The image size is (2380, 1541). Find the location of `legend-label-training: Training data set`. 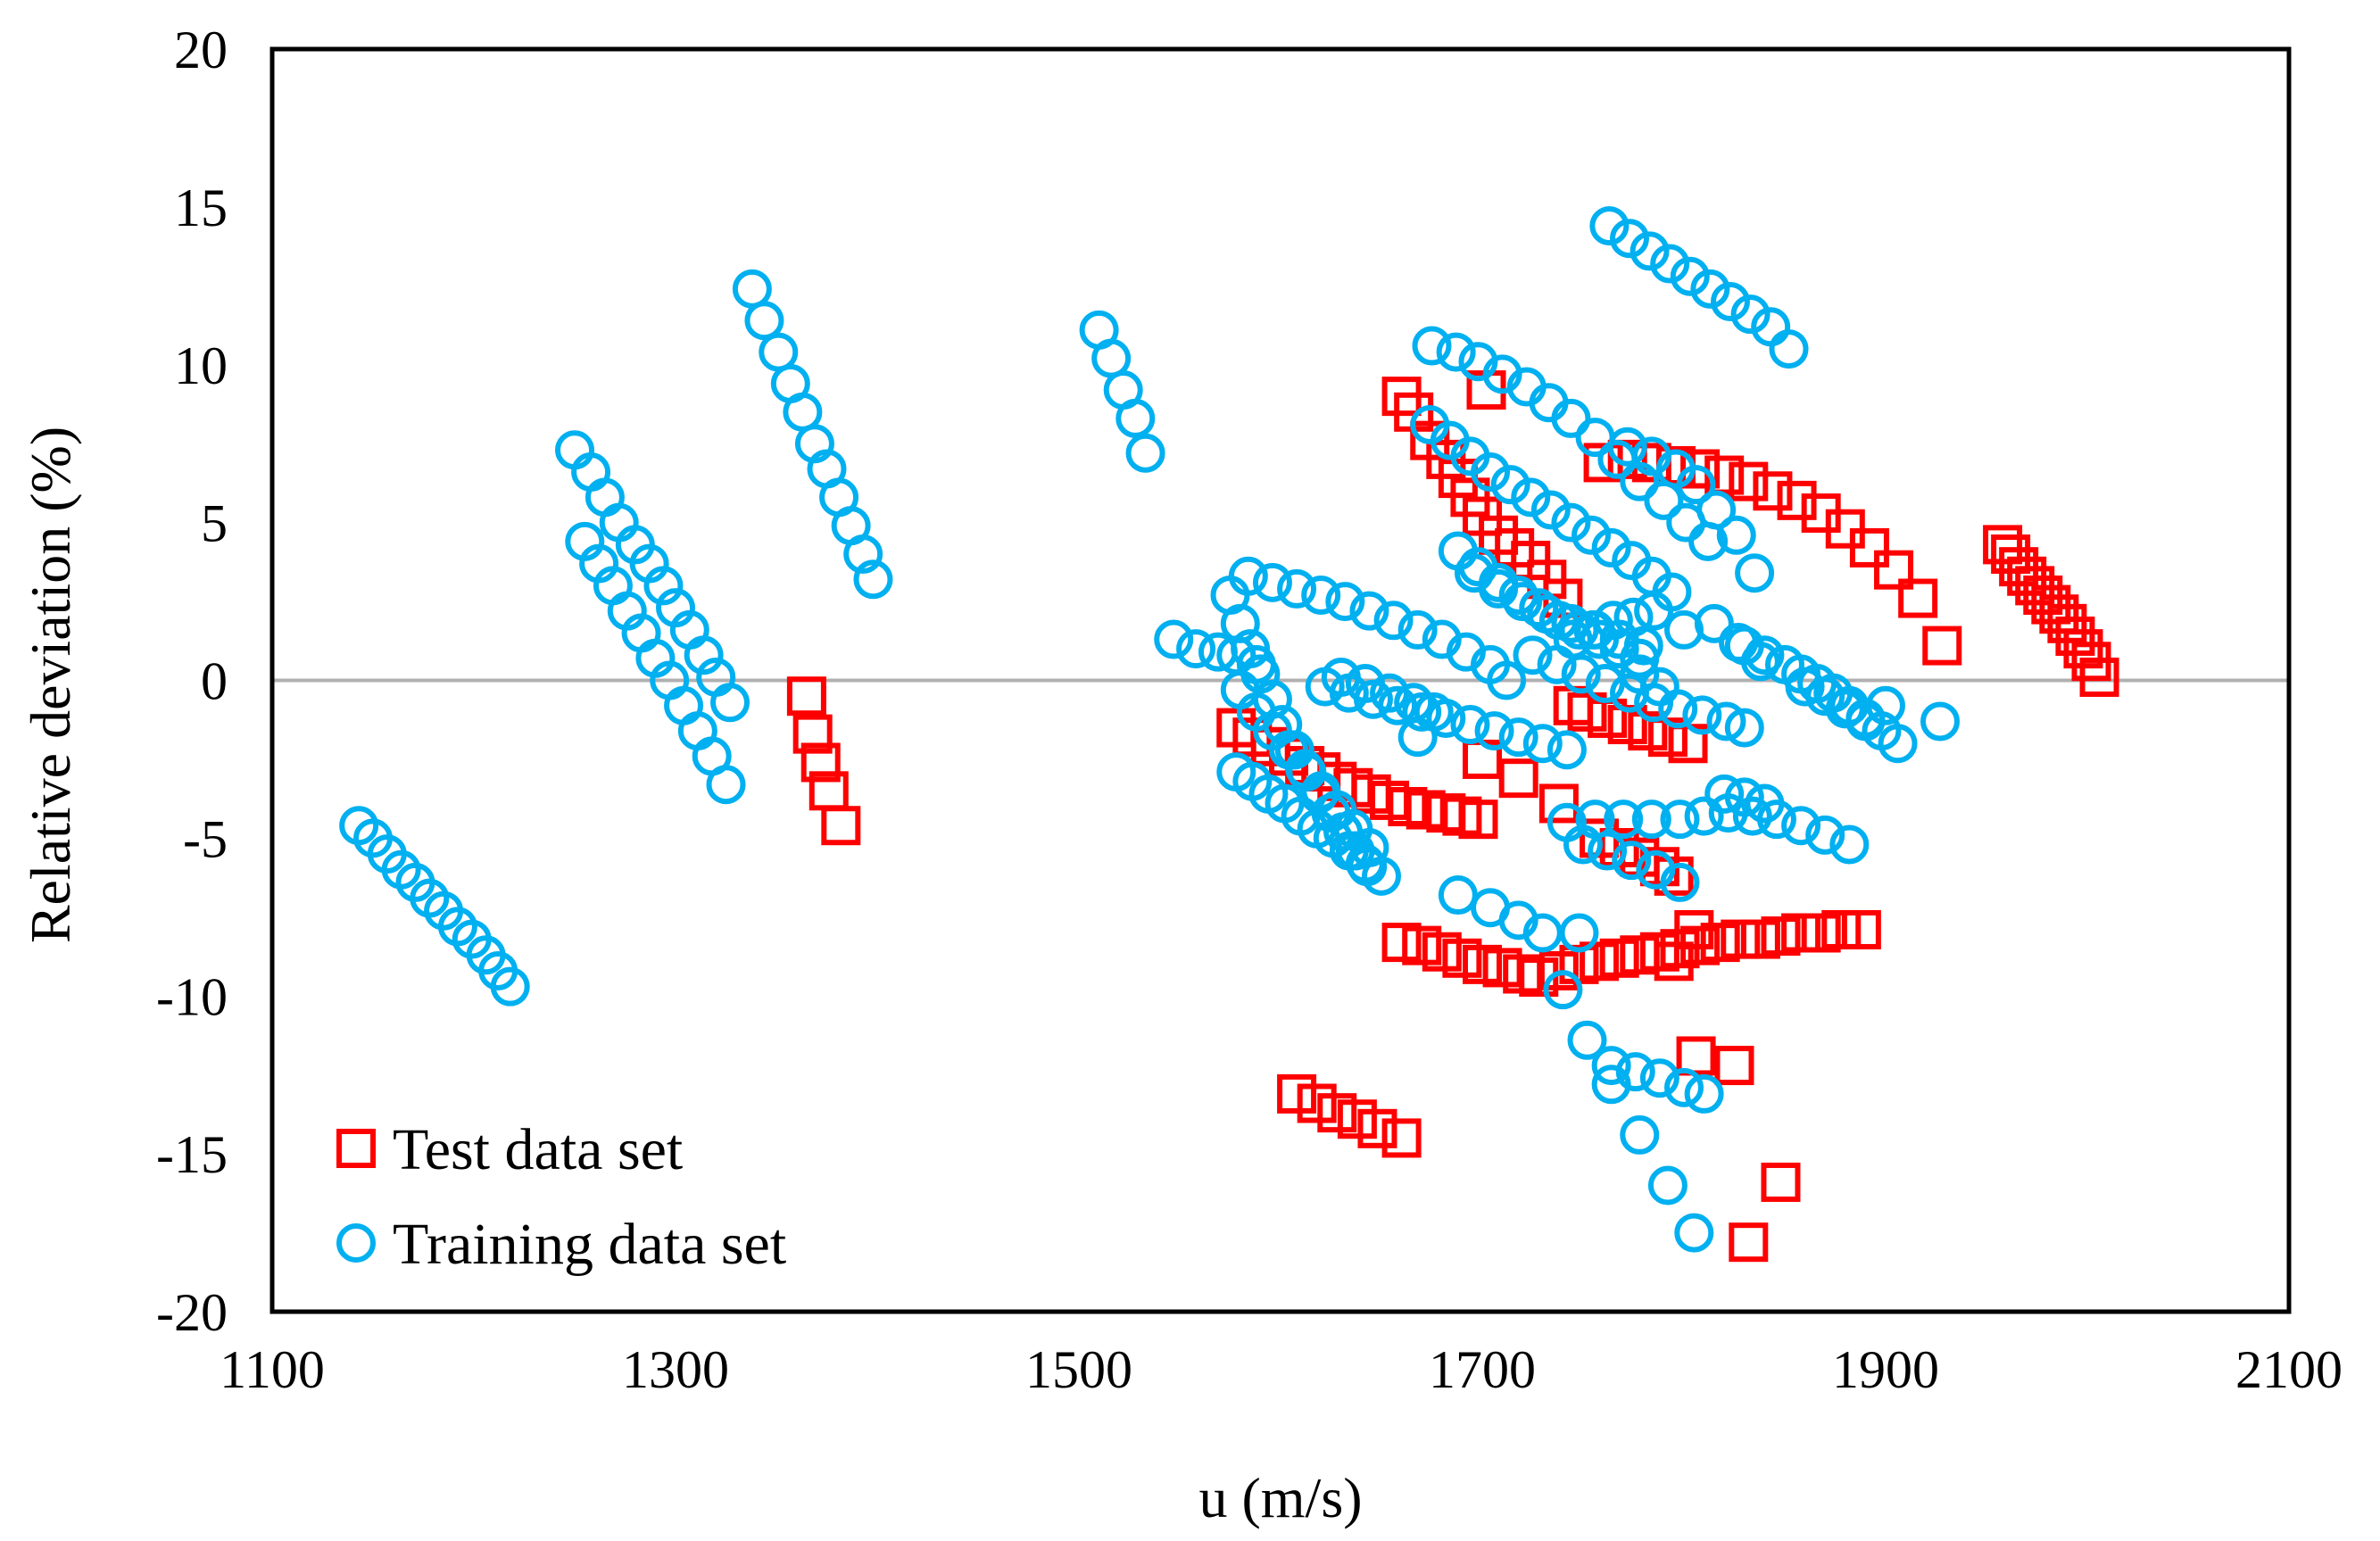

legend-label-training: Training data set is located at coordinates (590, 1244).